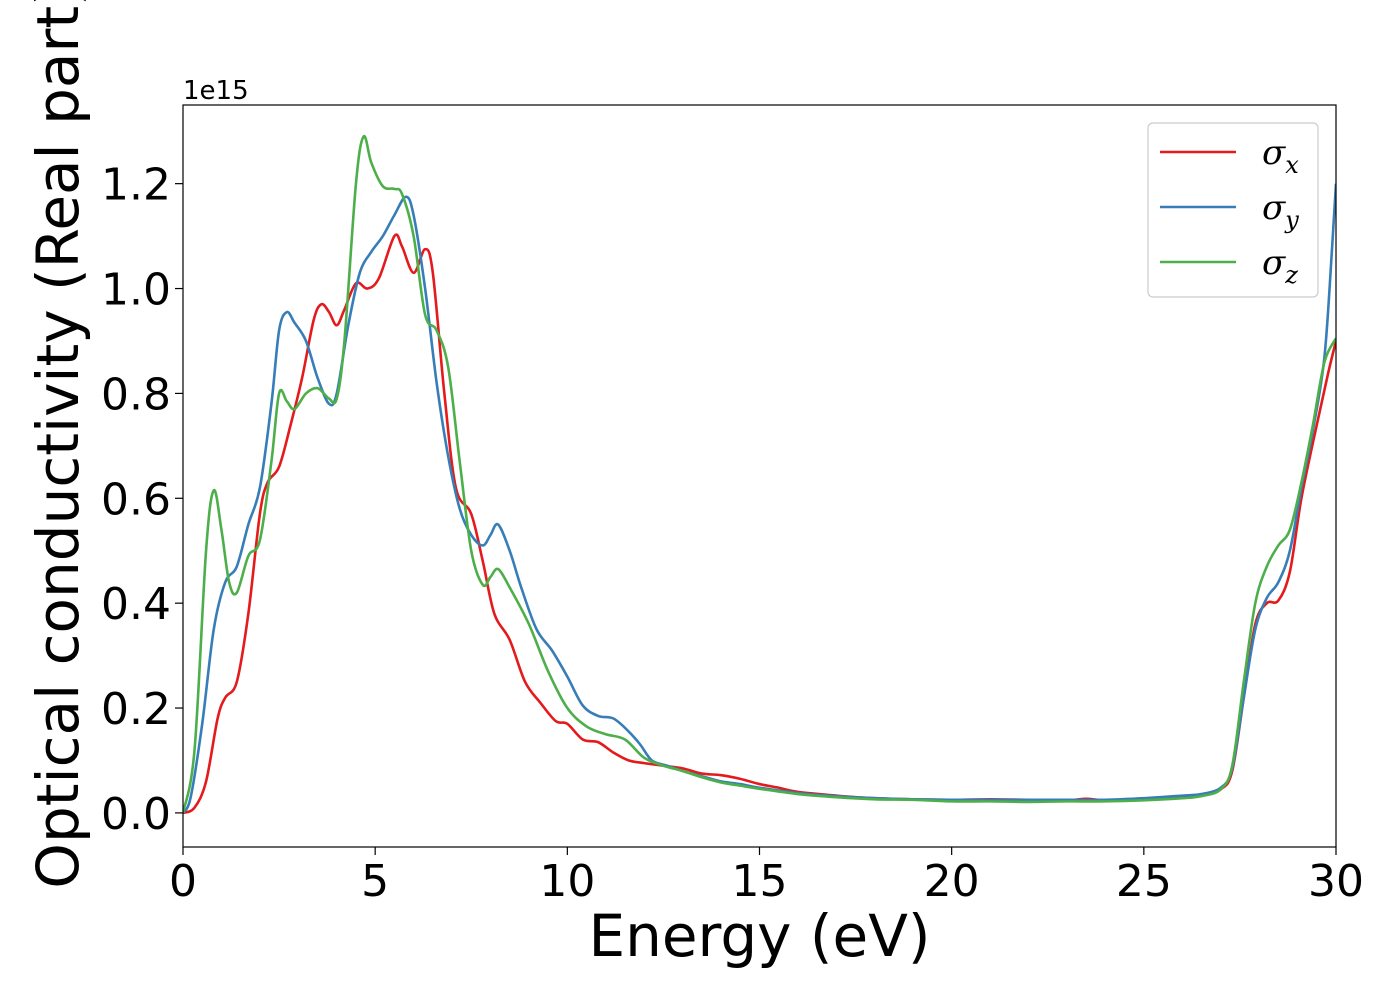  Describe the element at coordinates (1280, 266) in the screenshot. I see `legend-label-z: σz` at that location.